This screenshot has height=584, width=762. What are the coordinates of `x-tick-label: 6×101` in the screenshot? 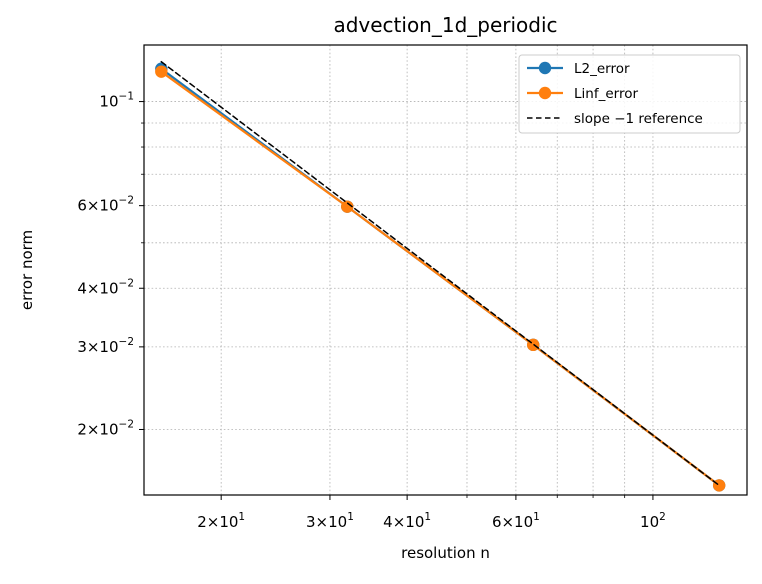 It's located at (516, 521).